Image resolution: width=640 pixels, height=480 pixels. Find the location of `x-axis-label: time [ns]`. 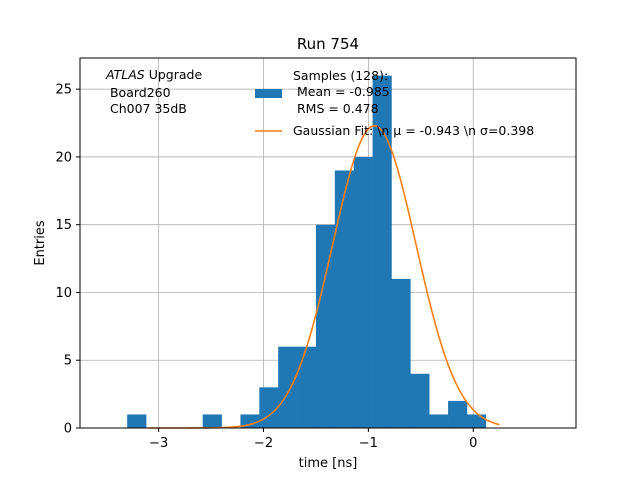

x-axis-label: time [ns] is located at coordinates (328, 463).